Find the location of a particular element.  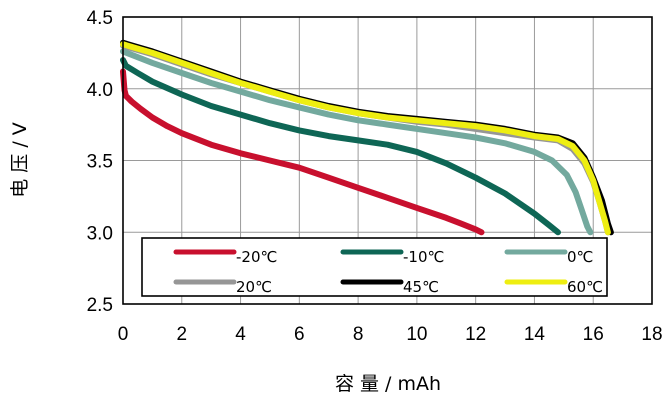

y-tick-label: 3.5 is located at coordinates (100, 162).